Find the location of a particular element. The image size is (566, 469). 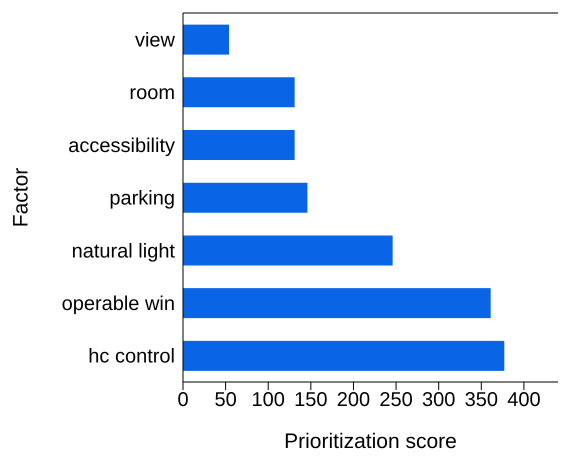

x-tick-label: 200 is located at coordinates (353, 400).